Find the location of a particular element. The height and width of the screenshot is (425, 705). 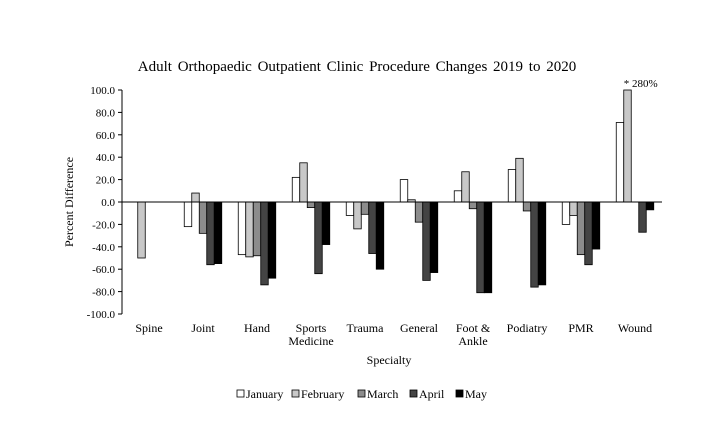

x-tick-label: Wound is located at coordinates (635, 328).